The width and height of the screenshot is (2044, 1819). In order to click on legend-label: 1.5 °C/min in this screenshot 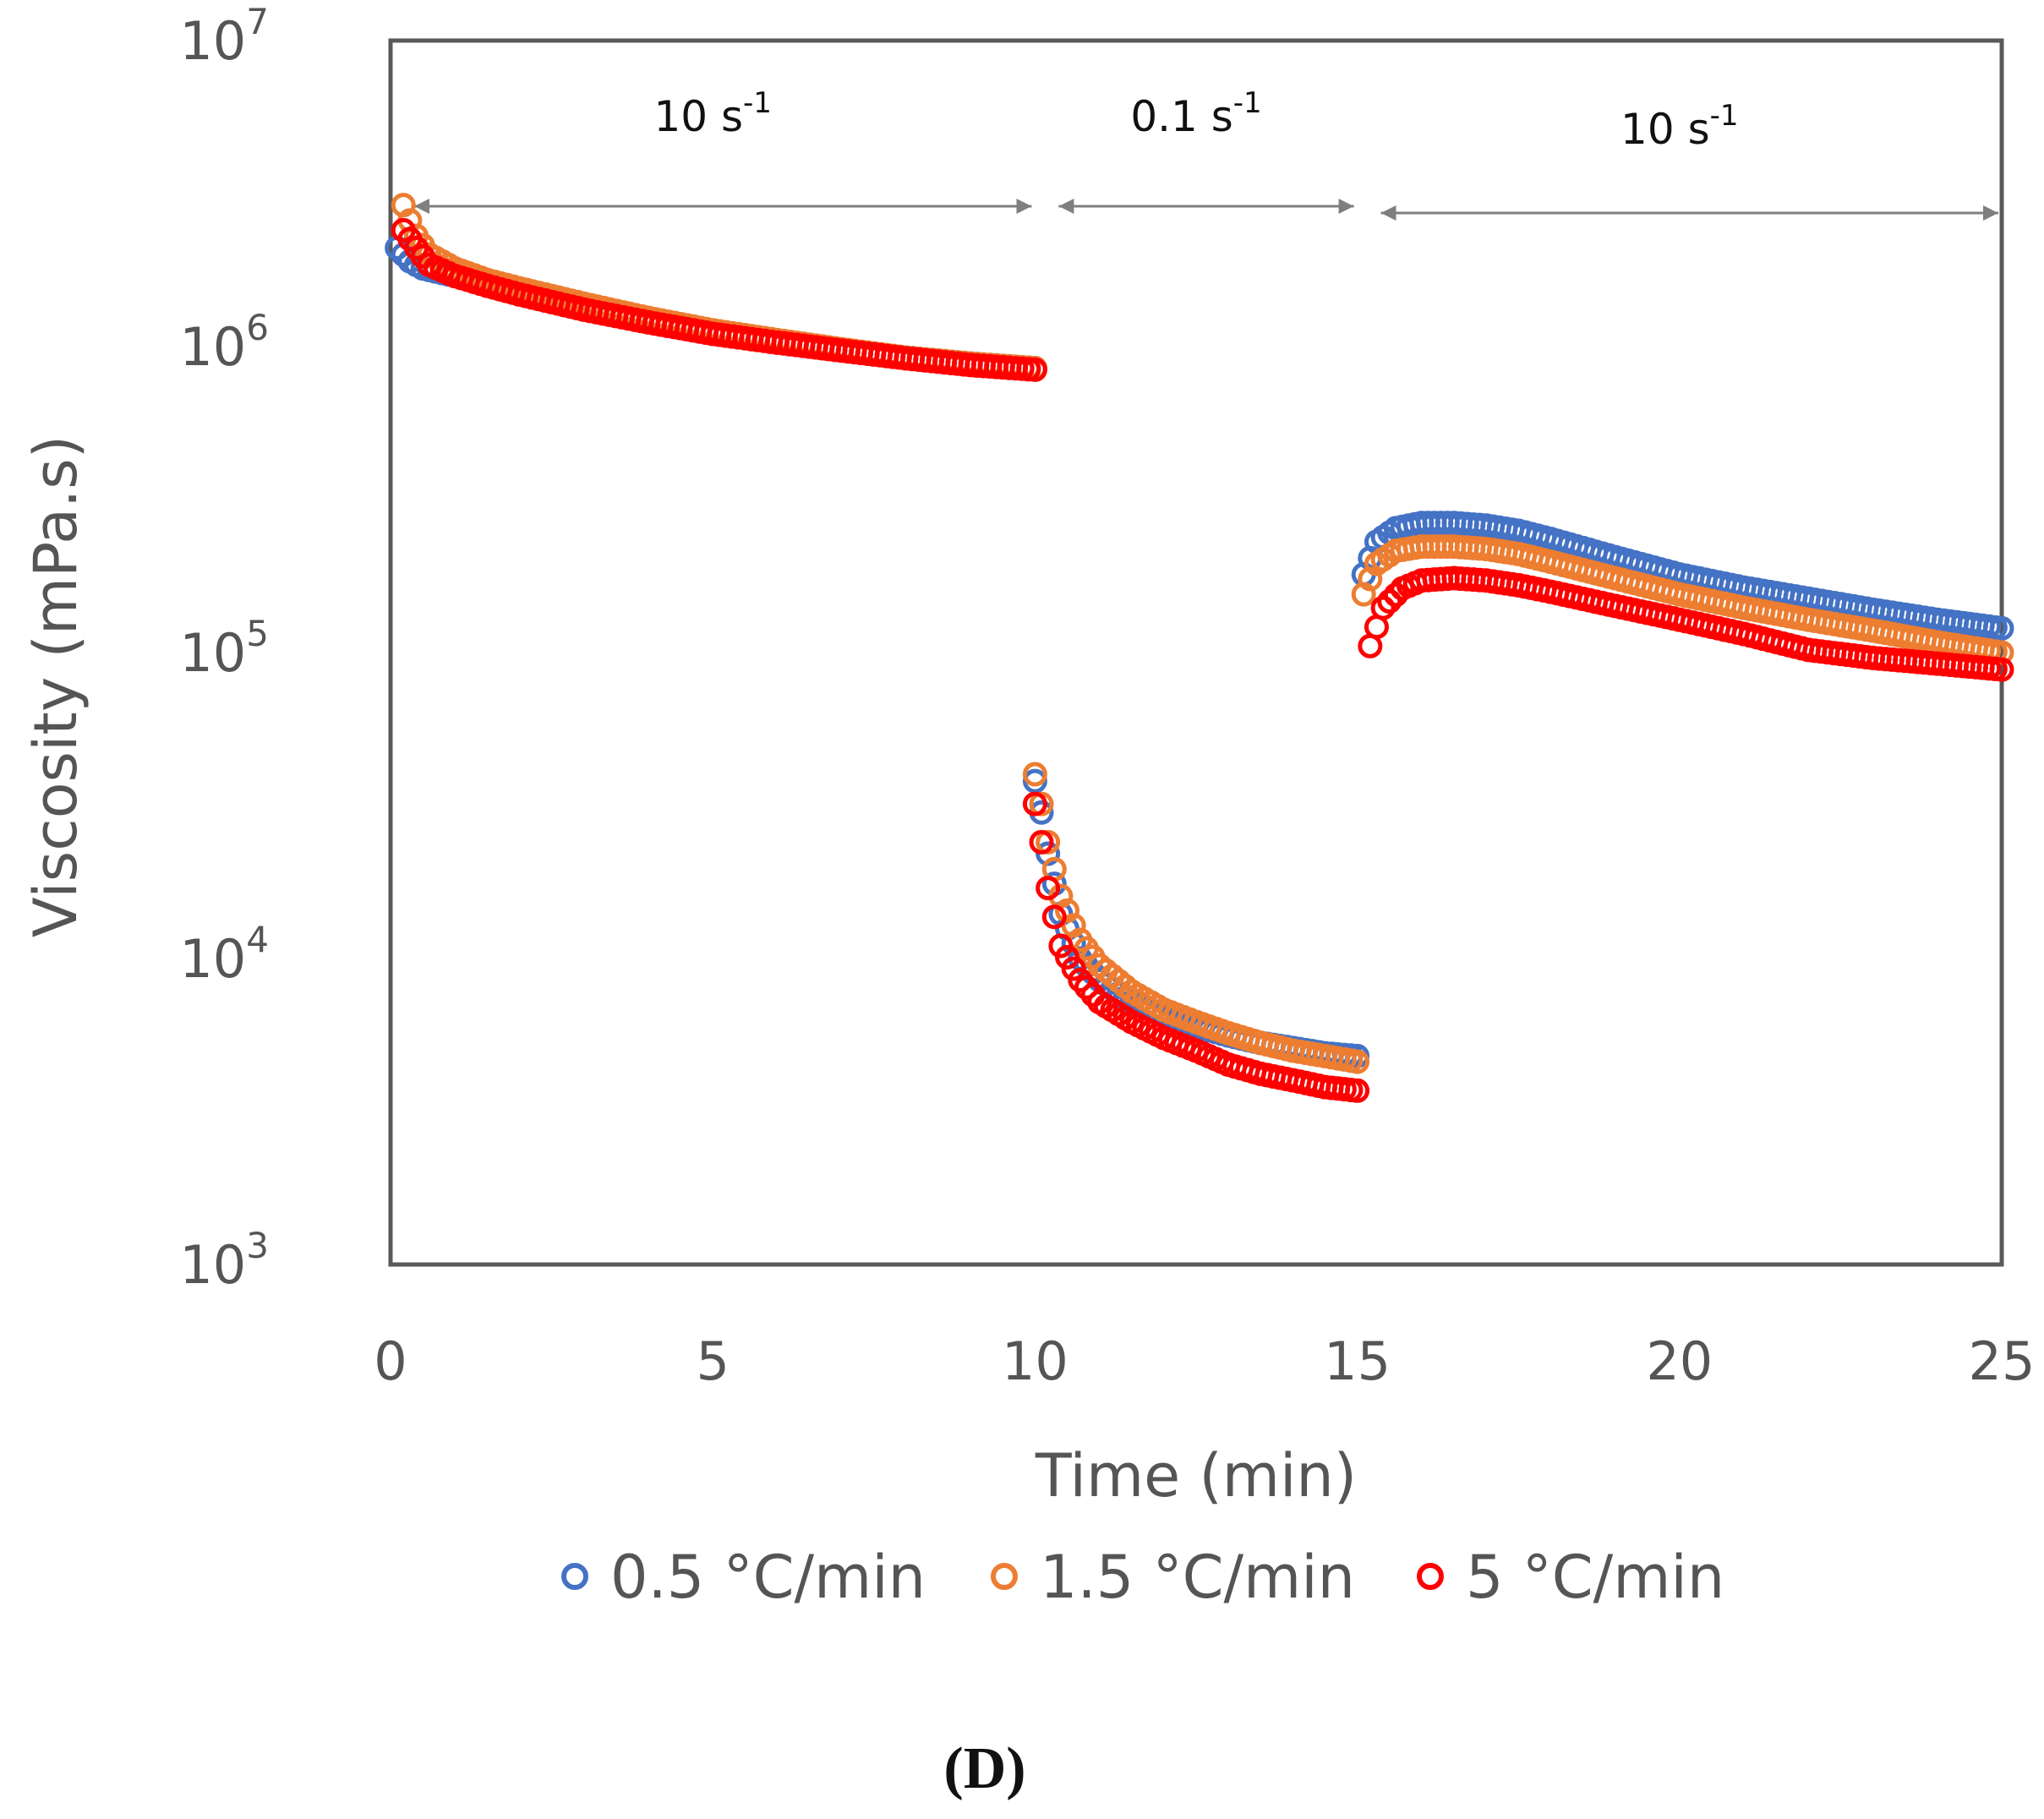, I will do `click(1197, 1577)`.